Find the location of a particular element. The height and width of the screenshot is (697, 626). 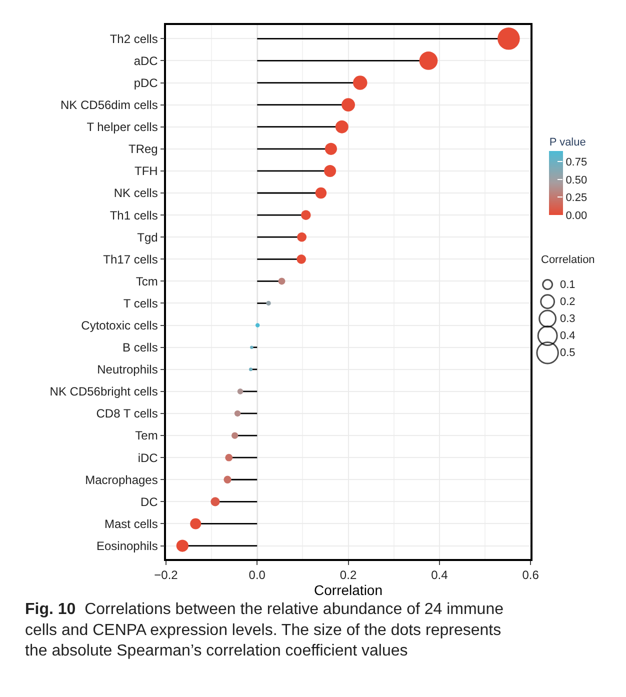

x-tick-label: 0.6 is located at coordinates (531, 575).